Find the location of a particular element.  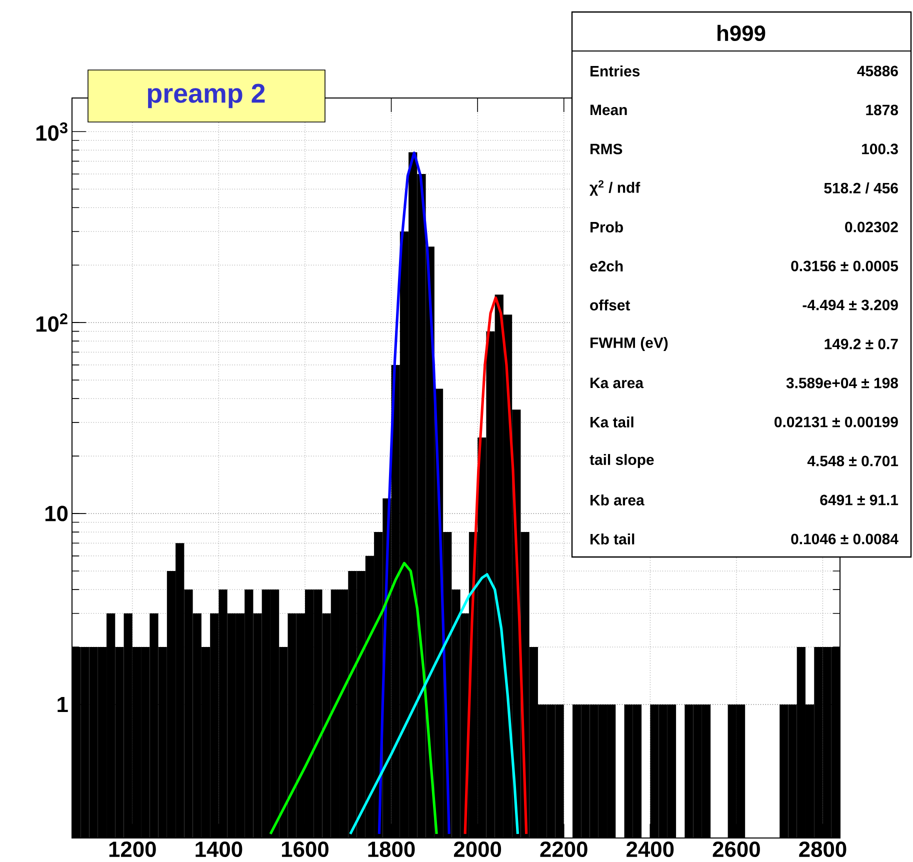

x-tick-label: 2600 is located at coordinates (736, 850).